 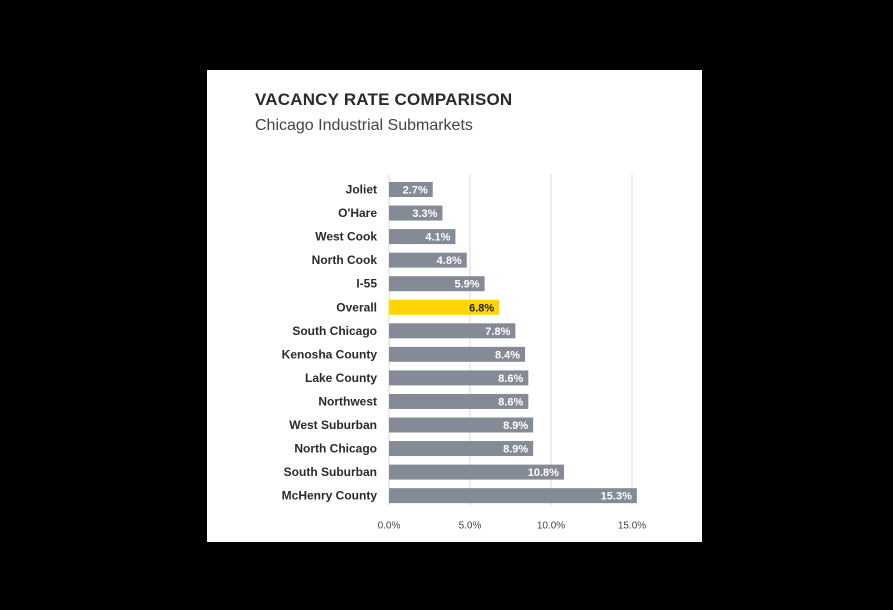 What do you see at coordinates (334, 331) in the screenshot?
I see `category-label: South Chicago` at bounding box center [334, 331].